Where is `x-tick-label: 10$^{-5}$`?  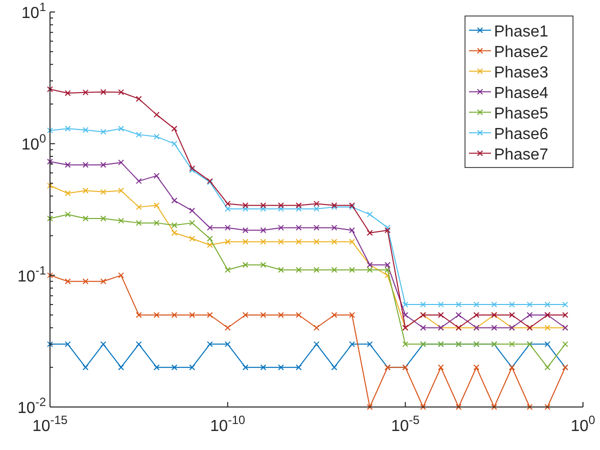
x-tick-label: 10$^{-5}$ is located at coordinates (405, 424).